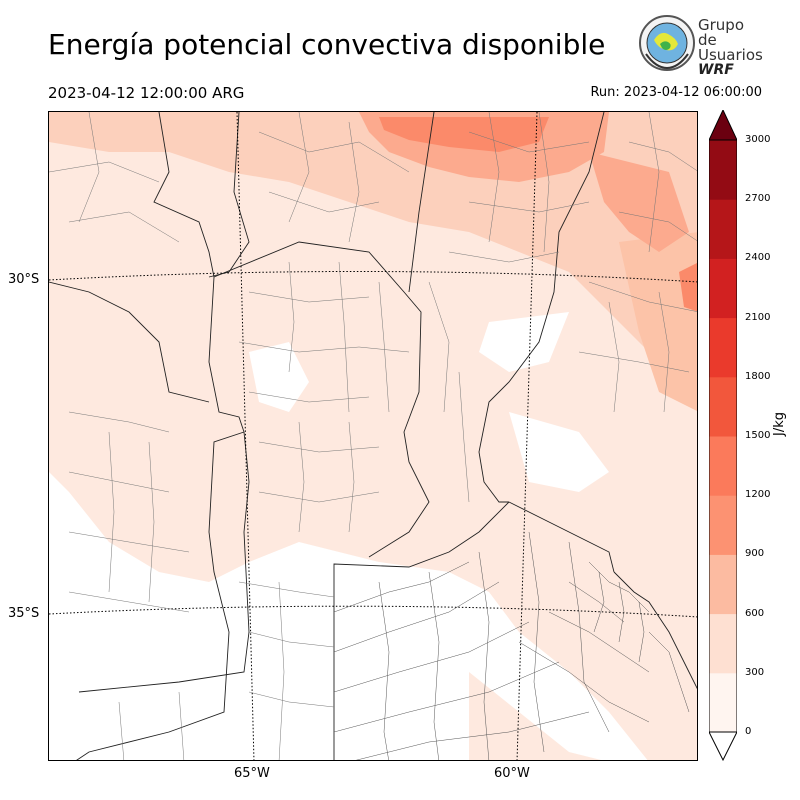 Image resolution: width=800 pixels, height=800 pixels. I want to click on lon-label-60w: 60°W, so click(512, 773).